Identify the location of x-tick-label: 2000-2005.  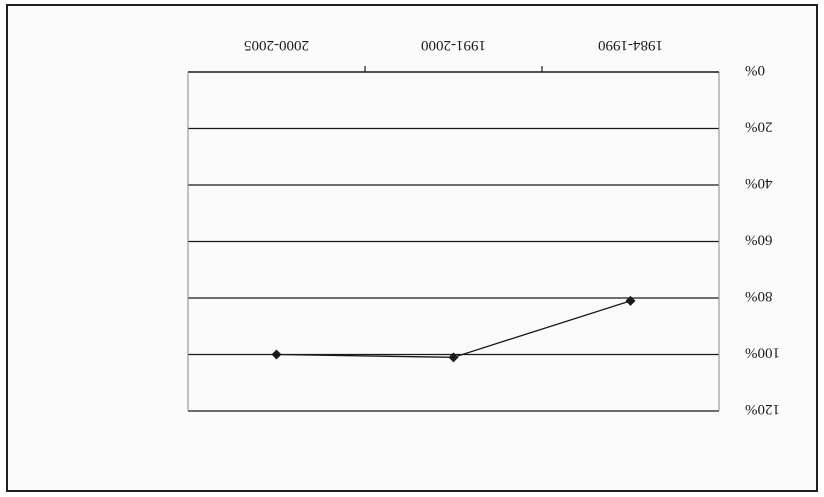
(276, 45).